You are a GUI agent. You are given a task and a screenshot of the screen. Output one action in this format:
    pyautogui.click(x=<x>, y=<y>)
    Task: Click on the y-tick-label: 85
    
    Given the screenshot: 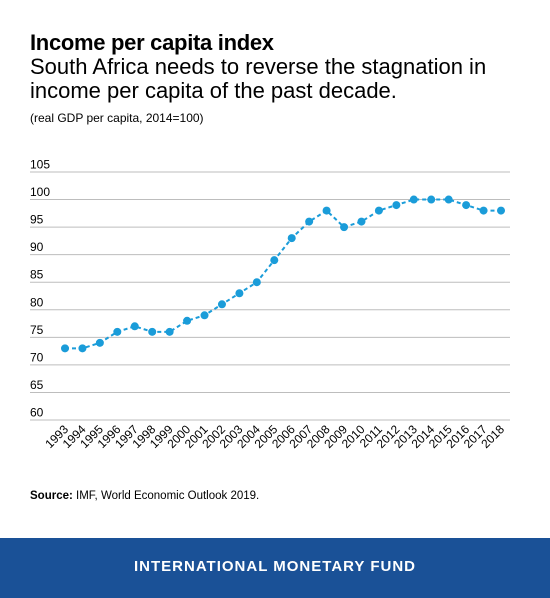 What is the action you would take?
    pyautogui.click(x=37, y=275)
    